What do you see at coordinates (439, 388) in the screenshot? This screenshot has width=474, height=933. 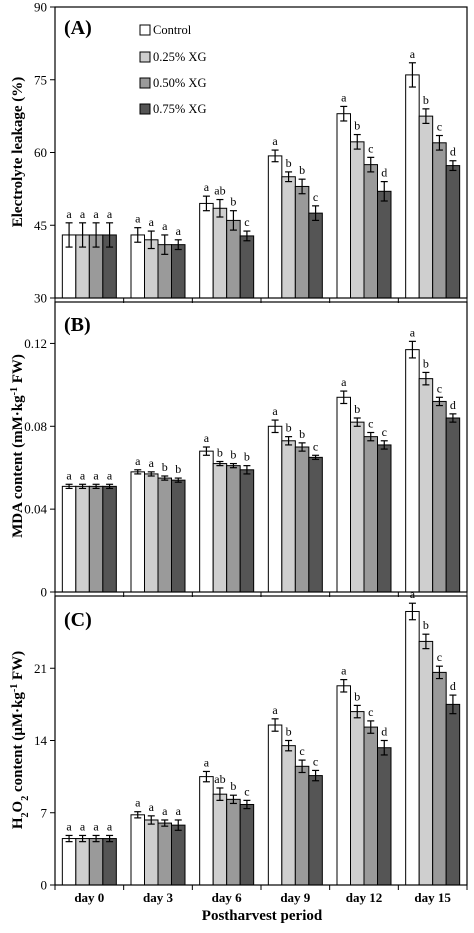 I see `sig-letter-b-5-2: c` at bounding box center [439, 388].